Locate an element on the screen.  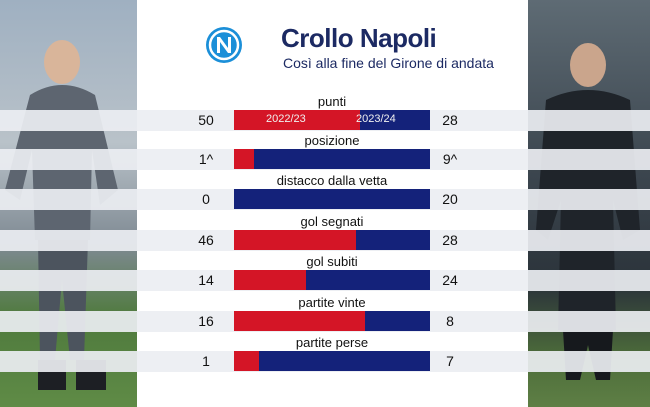
value-2023-24: 20 is located at coordinates (450, 199).